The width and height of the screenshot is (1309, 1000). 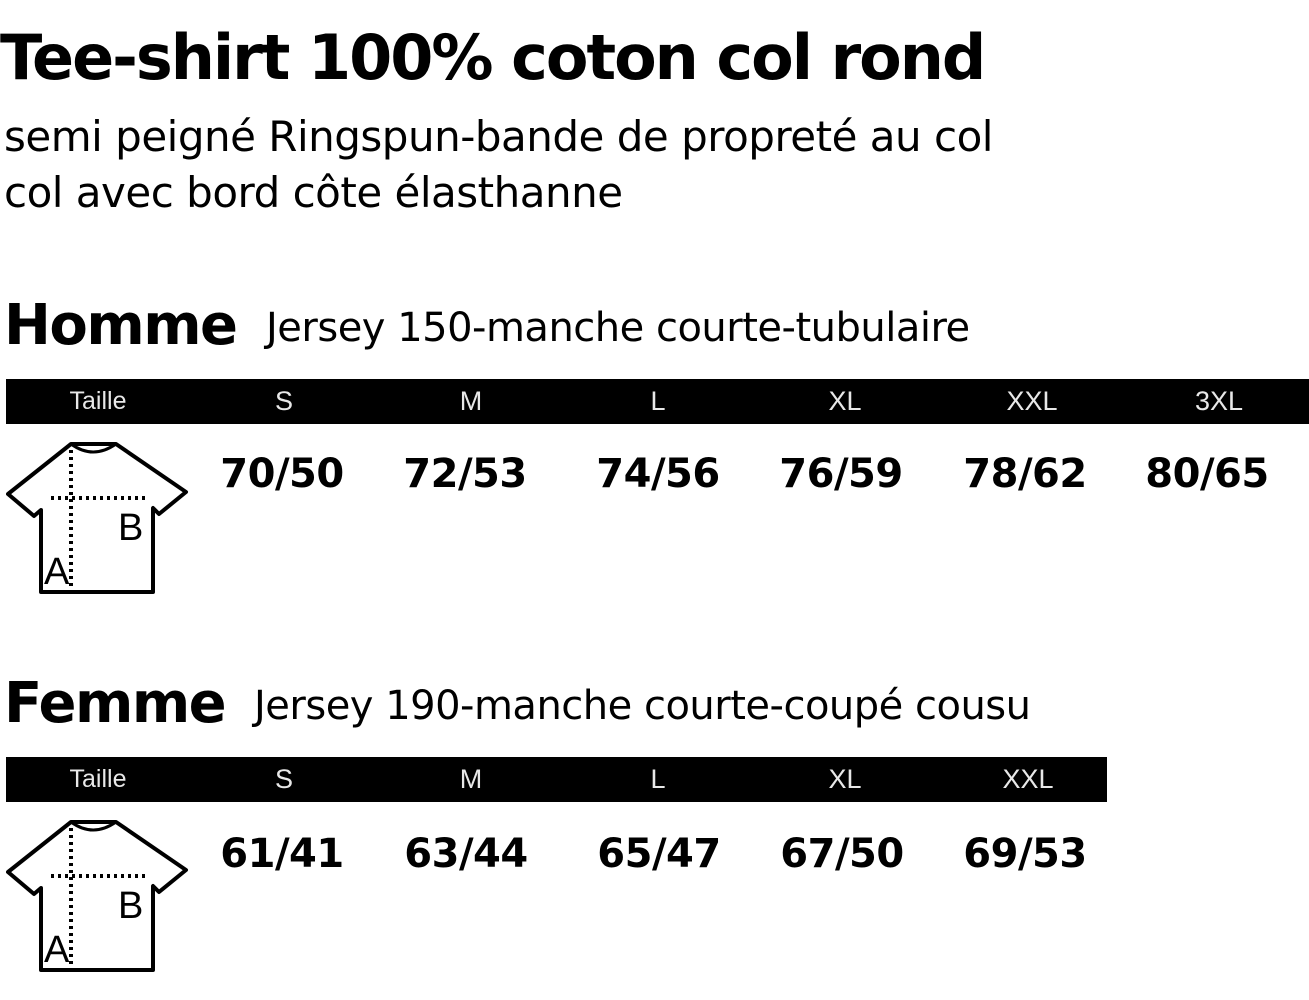 I want to click on femme-measure-m: 63/44, so click(x=466, y=854).